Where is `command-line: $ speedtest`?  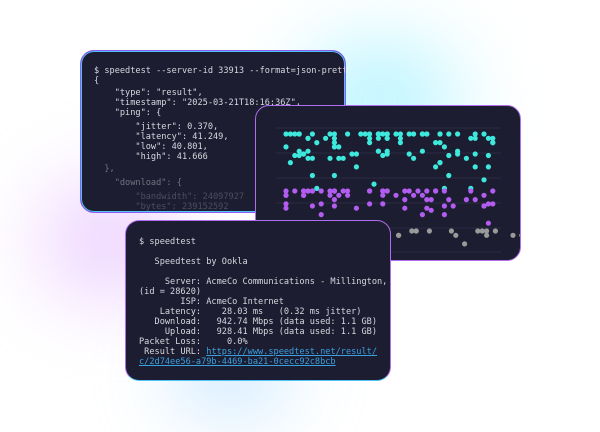
command-line: $ speedtest is located at coordinates (167, 242).